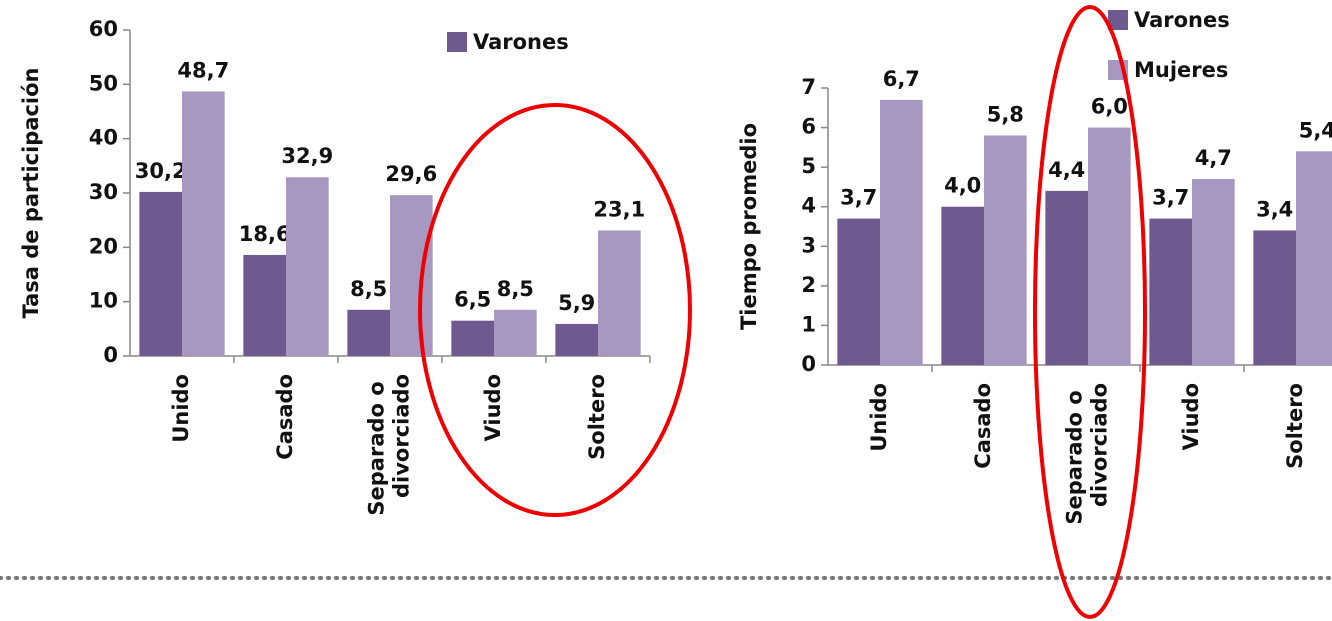 Image resolution: width=1332 pixels, height=621 pixels. Describe the element at coordinates (103, 83) in the screenshot. I see `y-tick-label: 50` at that location.